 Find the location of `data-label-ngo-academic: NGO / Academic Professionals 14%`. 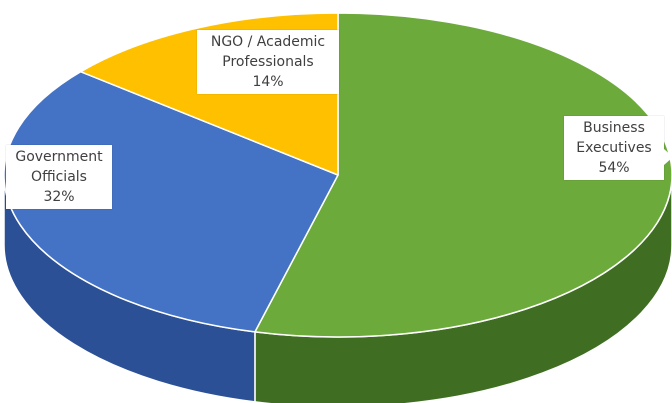

data-label-ngo-academic: NGO / Academic Professionals 14% is located at coordinates (268, 62).